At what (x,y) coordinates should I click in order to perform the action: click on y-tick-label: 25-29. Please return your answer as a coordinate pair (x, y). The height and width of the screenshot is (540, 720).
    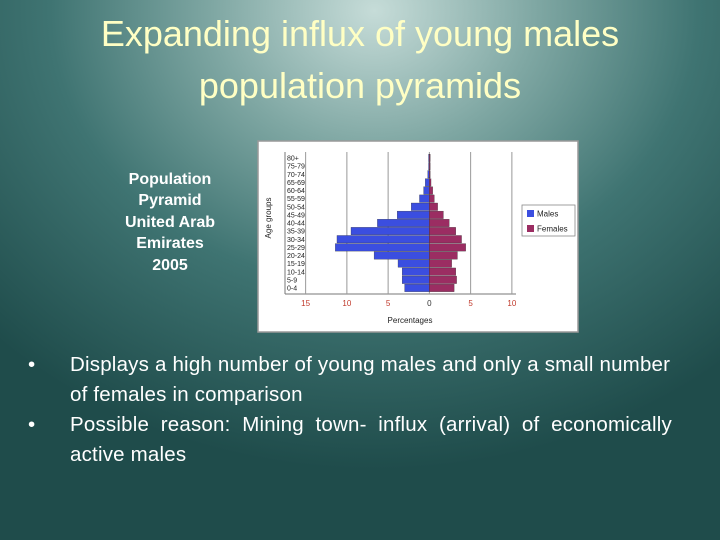
    Looking at the image, I should click on (296, 248).